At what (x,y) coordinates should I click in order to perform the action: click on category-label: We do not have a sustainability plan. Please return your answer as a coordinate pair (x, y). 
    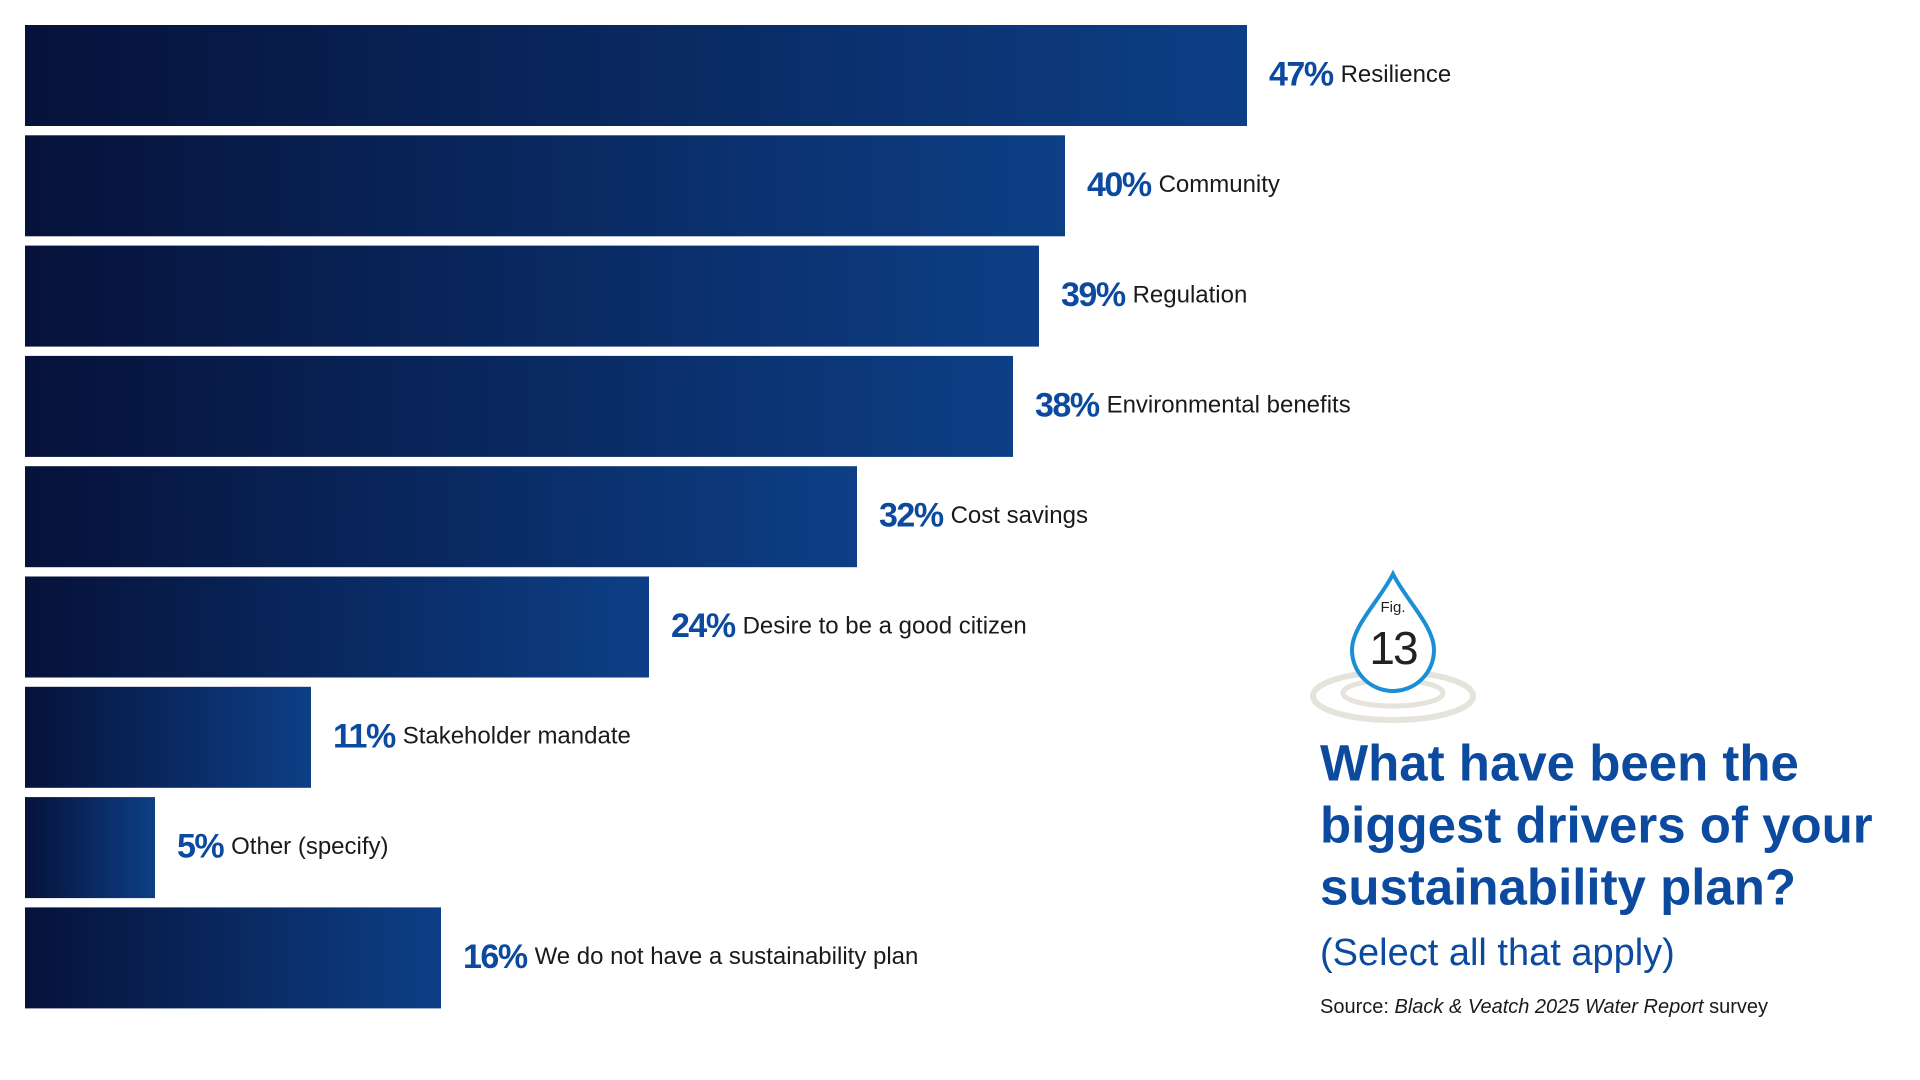
    Looking at the image, I should click on (727, 956).